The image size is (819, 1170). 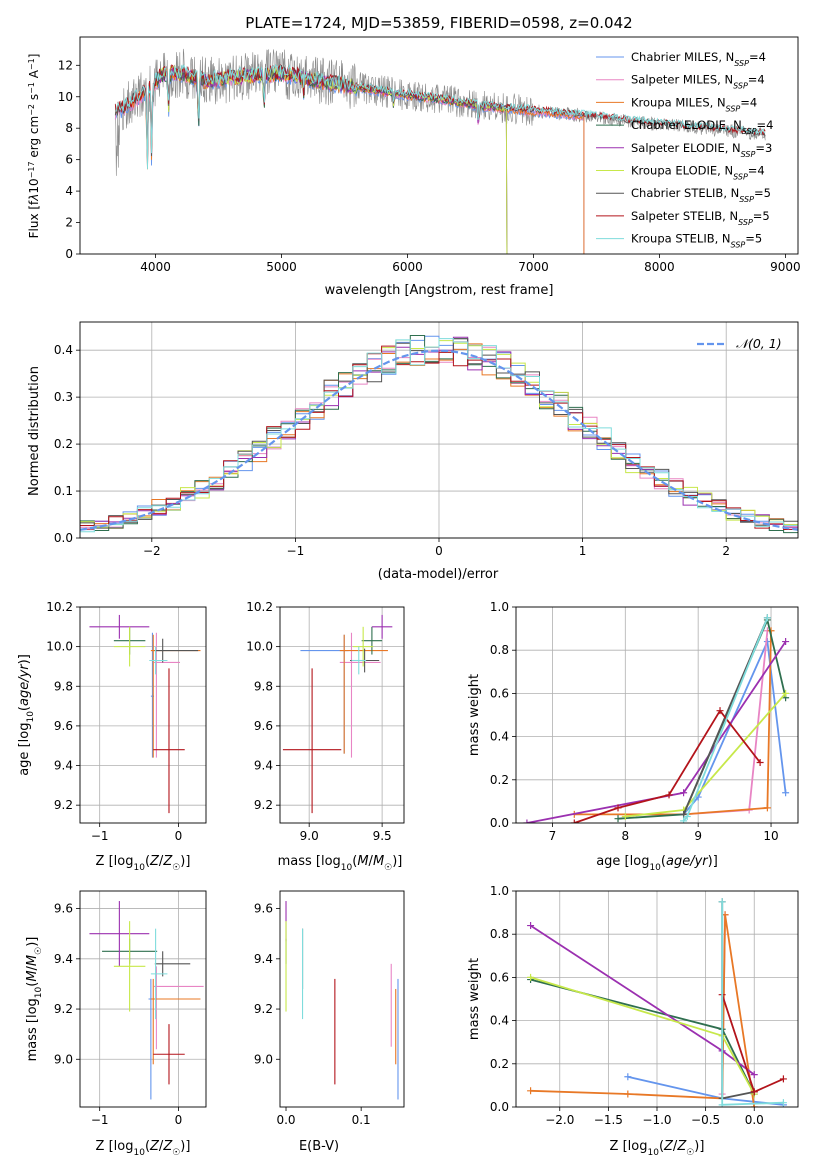 I want to click on y-tick-label: 10.2, so click(x=259, y=607).